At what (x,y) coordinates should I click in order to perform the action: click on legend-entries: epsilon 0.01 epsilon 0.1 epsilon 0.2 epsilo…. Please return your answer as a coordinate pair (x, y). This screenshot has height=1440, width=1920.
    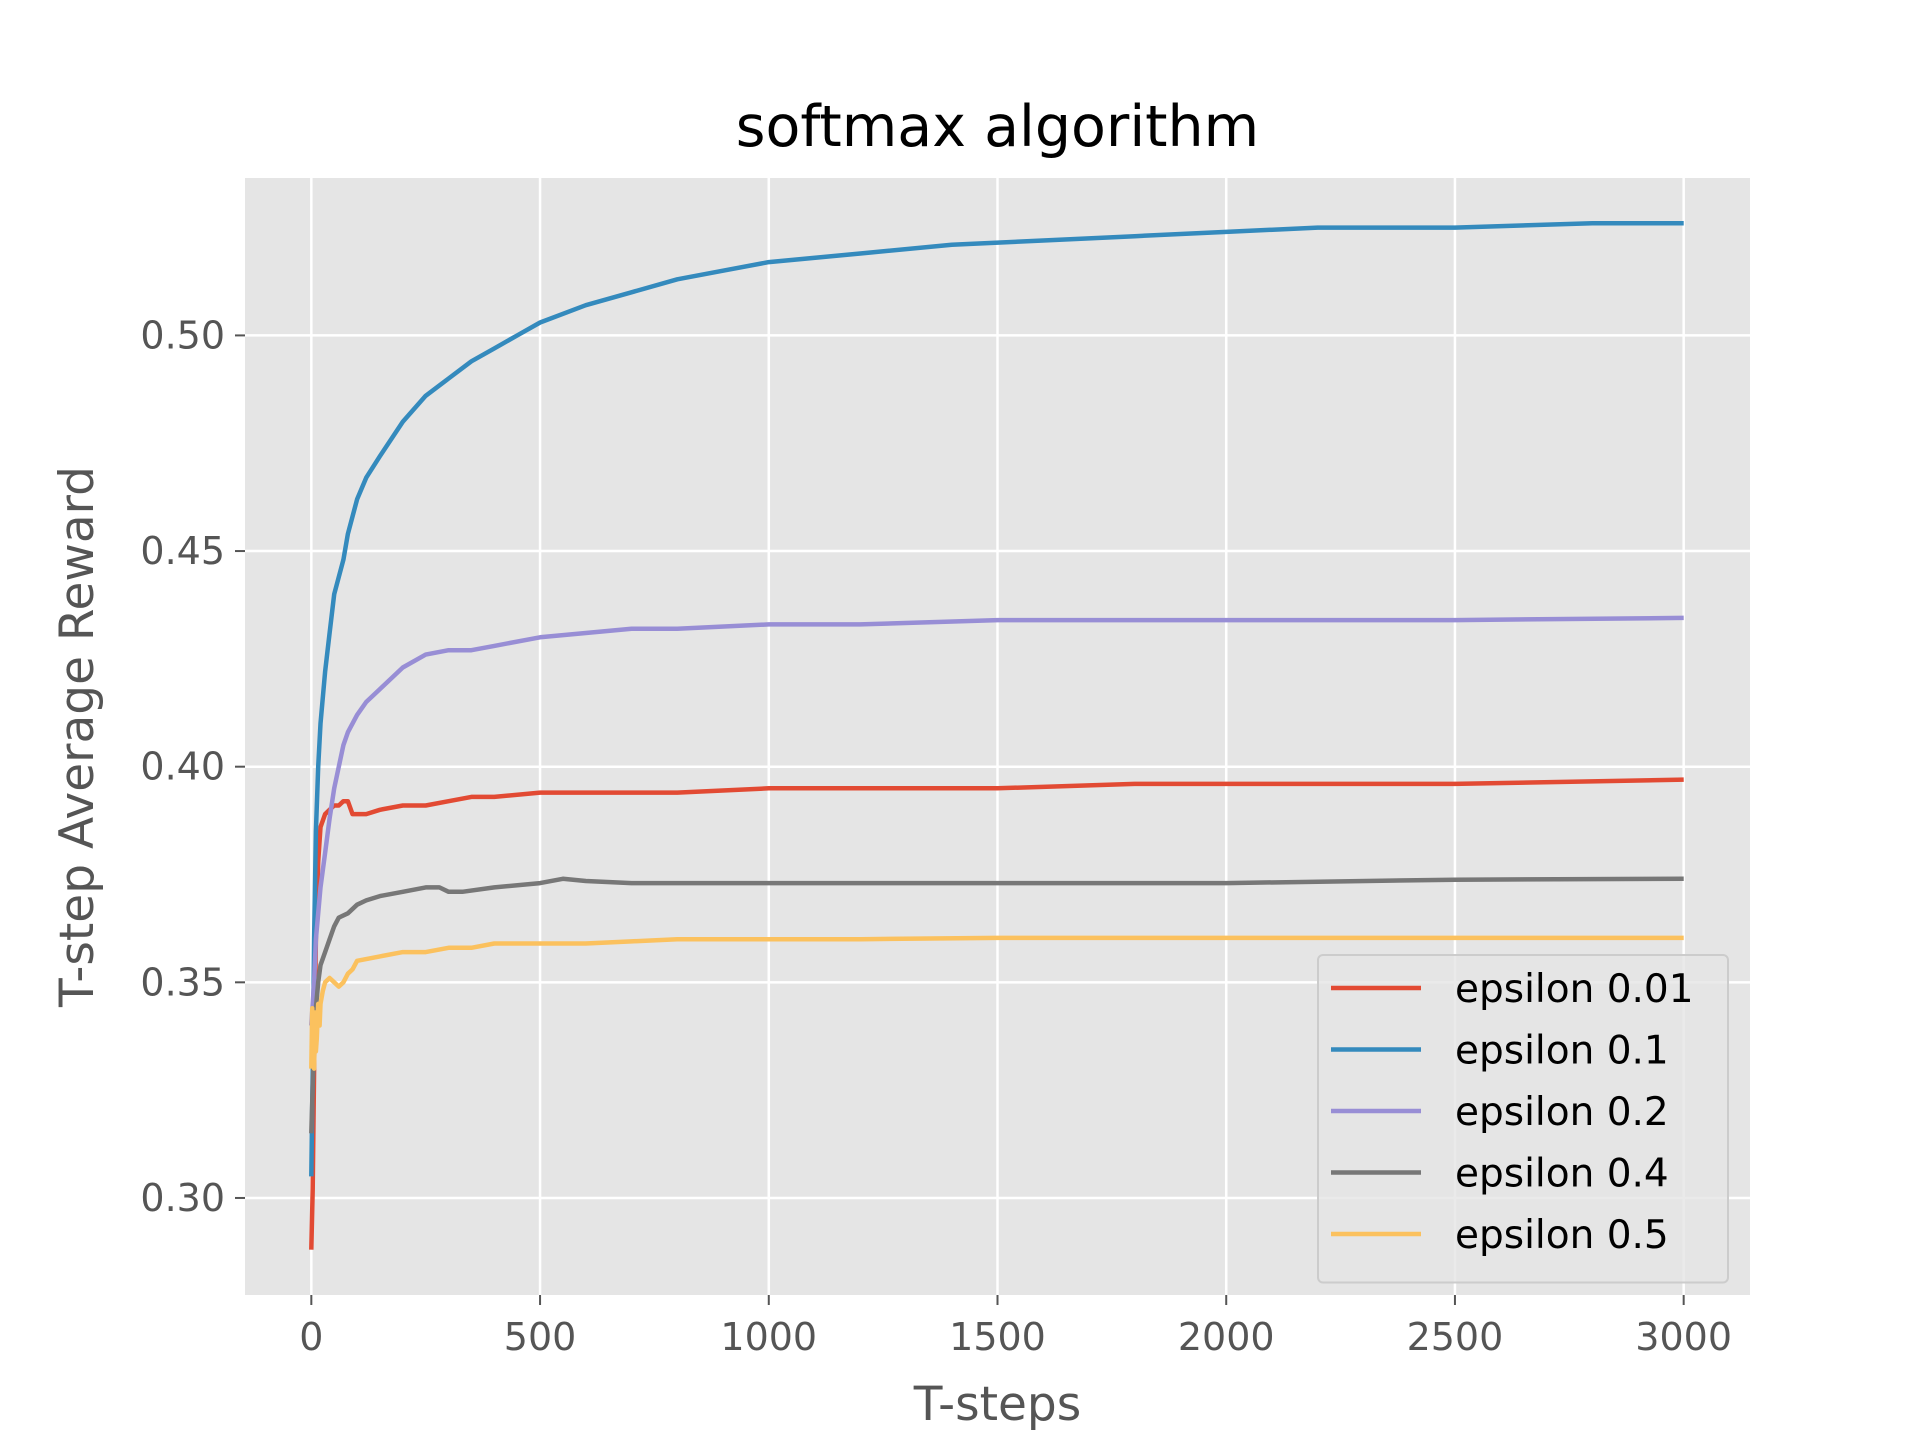
    Looking at the image, I should click on (1512, 1112).